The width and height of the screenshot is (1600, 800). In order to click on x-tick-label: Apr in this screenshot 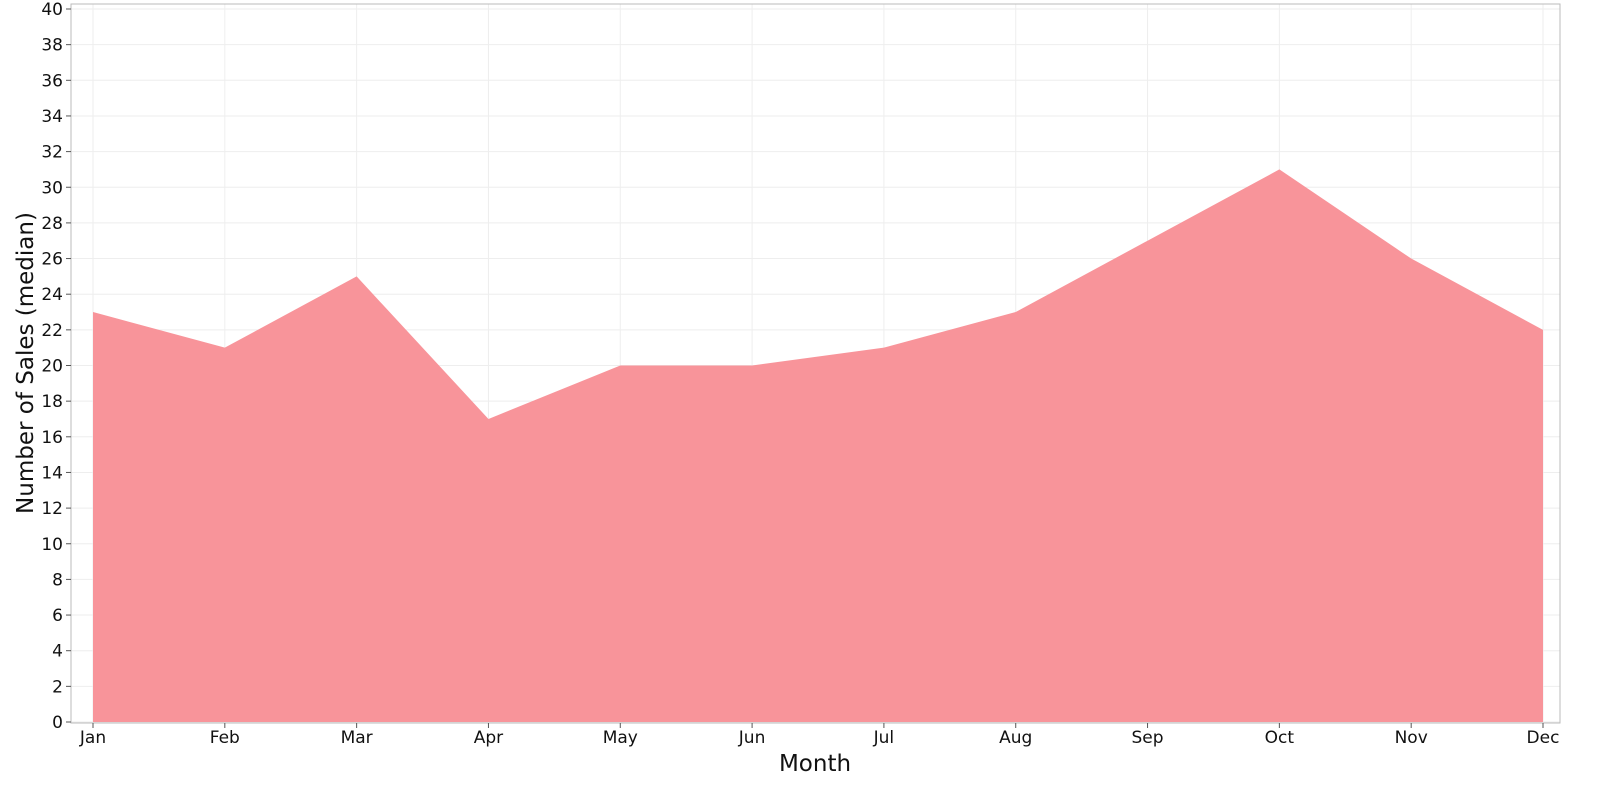, I will do `click(488, 738)`.